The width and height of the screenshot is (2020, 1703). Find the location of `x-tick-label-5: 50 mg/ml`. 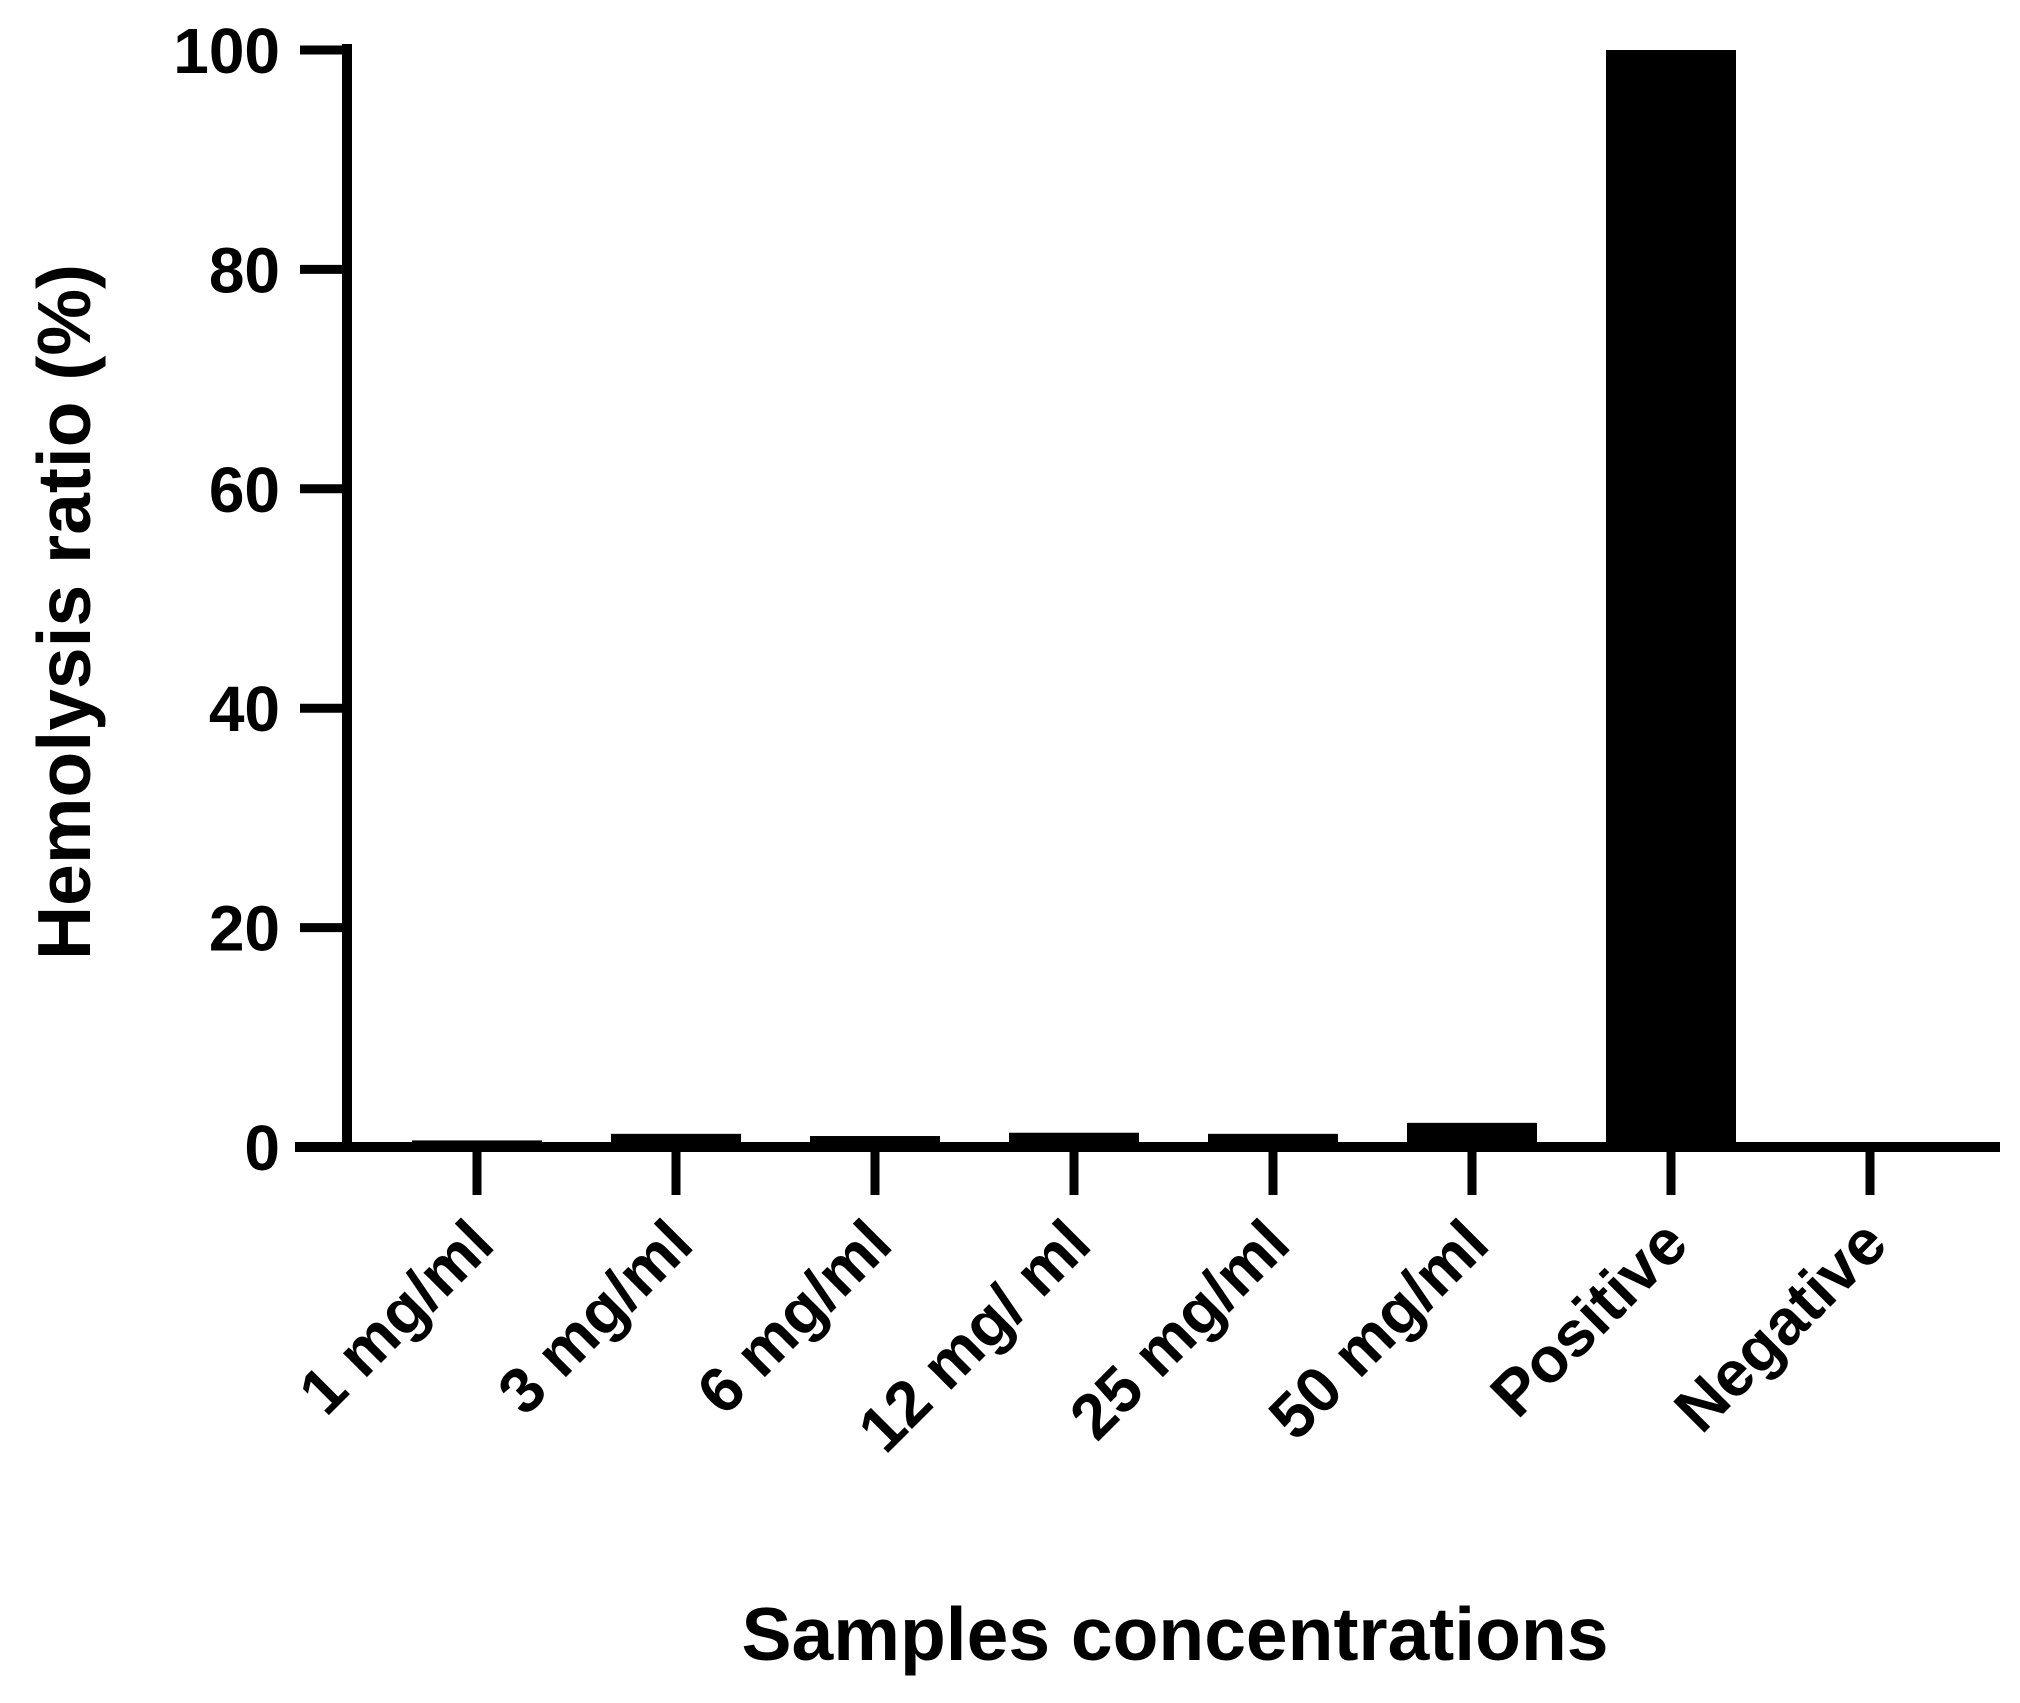

x-tick-label-5: 50 mg/ml is located at coordinates (1378, 1329).